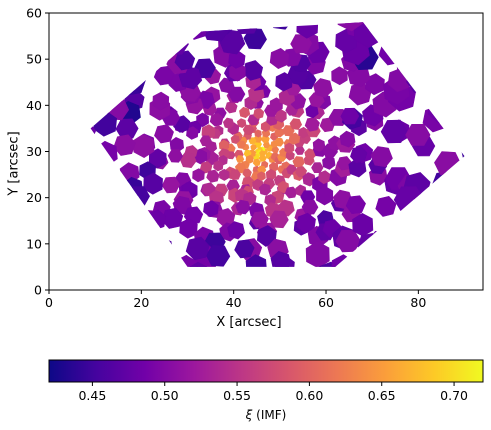 This screenshot has width=491, height=430. Describe the element at coordinates (34, 243) in the screenshot. I see `y-tick-label: 10` at that location.